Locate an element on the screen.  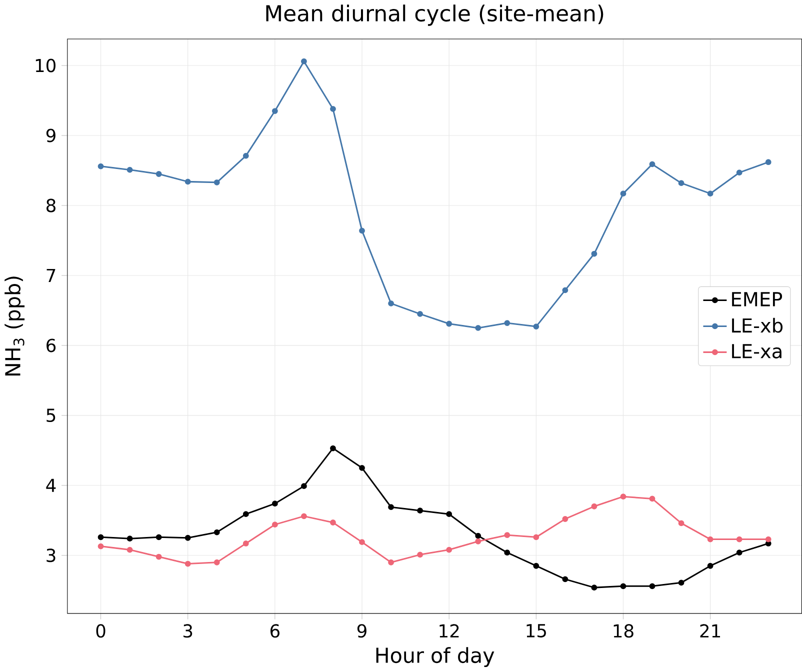
y-tick-label: 4 is located at coordinates (51, 485).